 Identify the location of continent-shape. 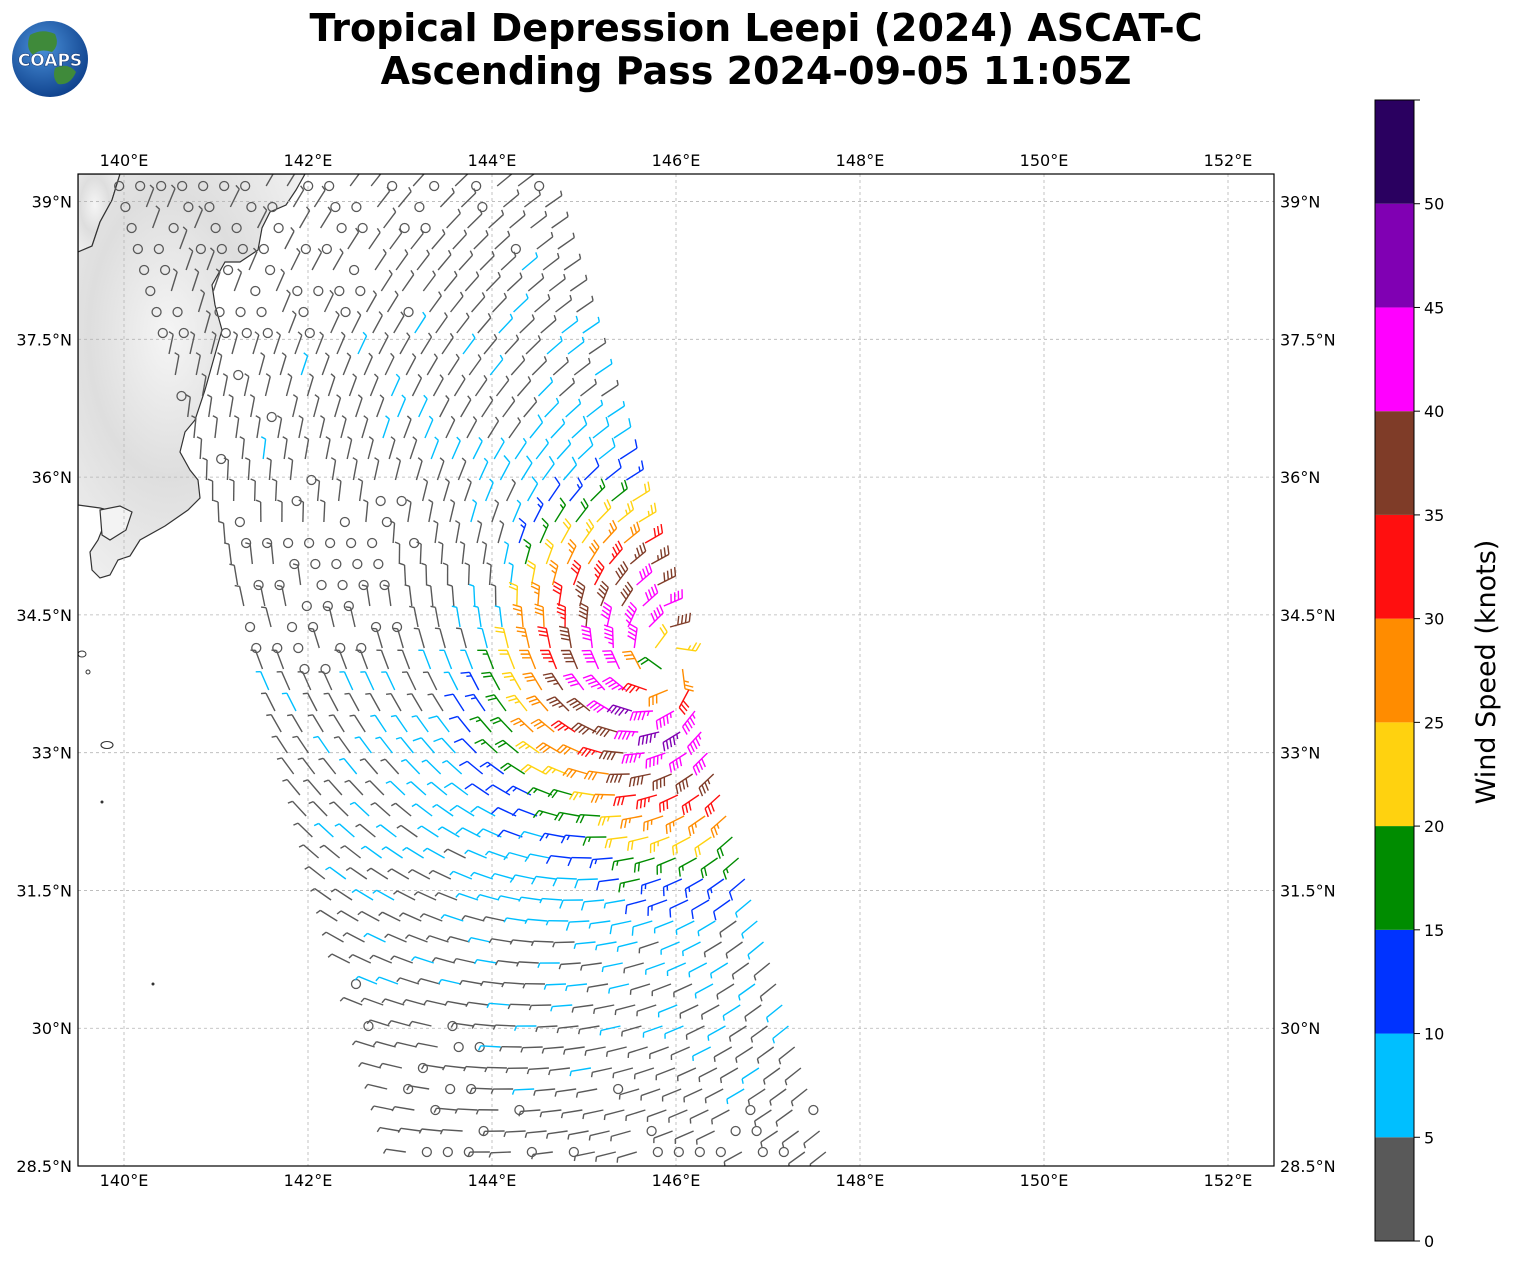
(42, 43).